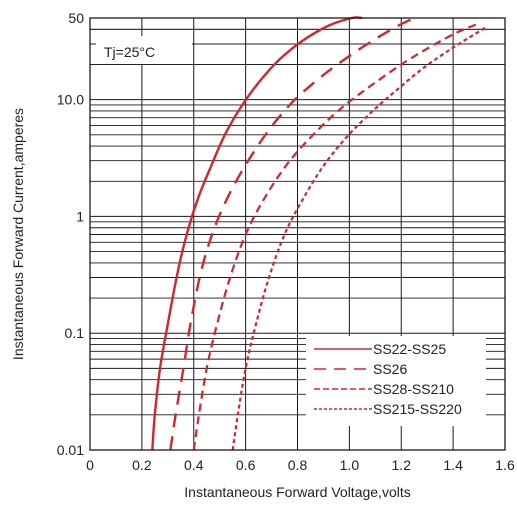 The width and height of the screenshot is (517, 510). I want to click on legend-background, so click(396, 381).